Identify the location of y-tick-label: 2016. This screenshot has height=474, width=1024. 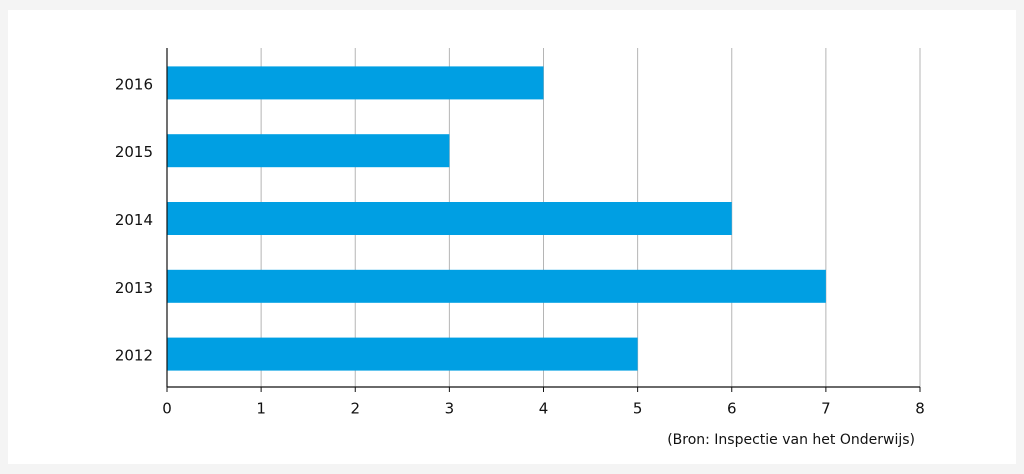
(134, 84).